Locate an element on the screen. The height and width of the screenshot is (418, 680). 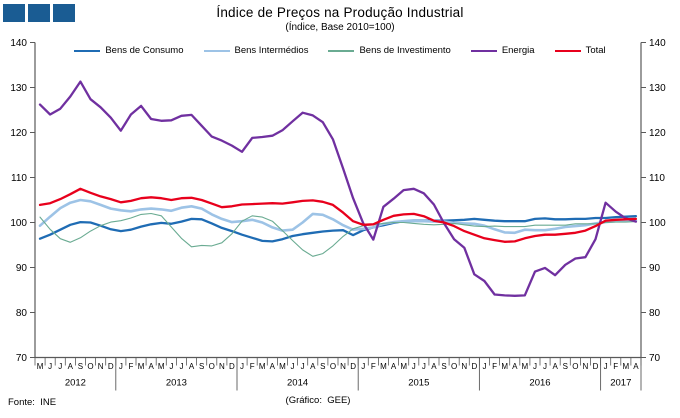
legend-label: Energia is located at coordinates (518, 50).